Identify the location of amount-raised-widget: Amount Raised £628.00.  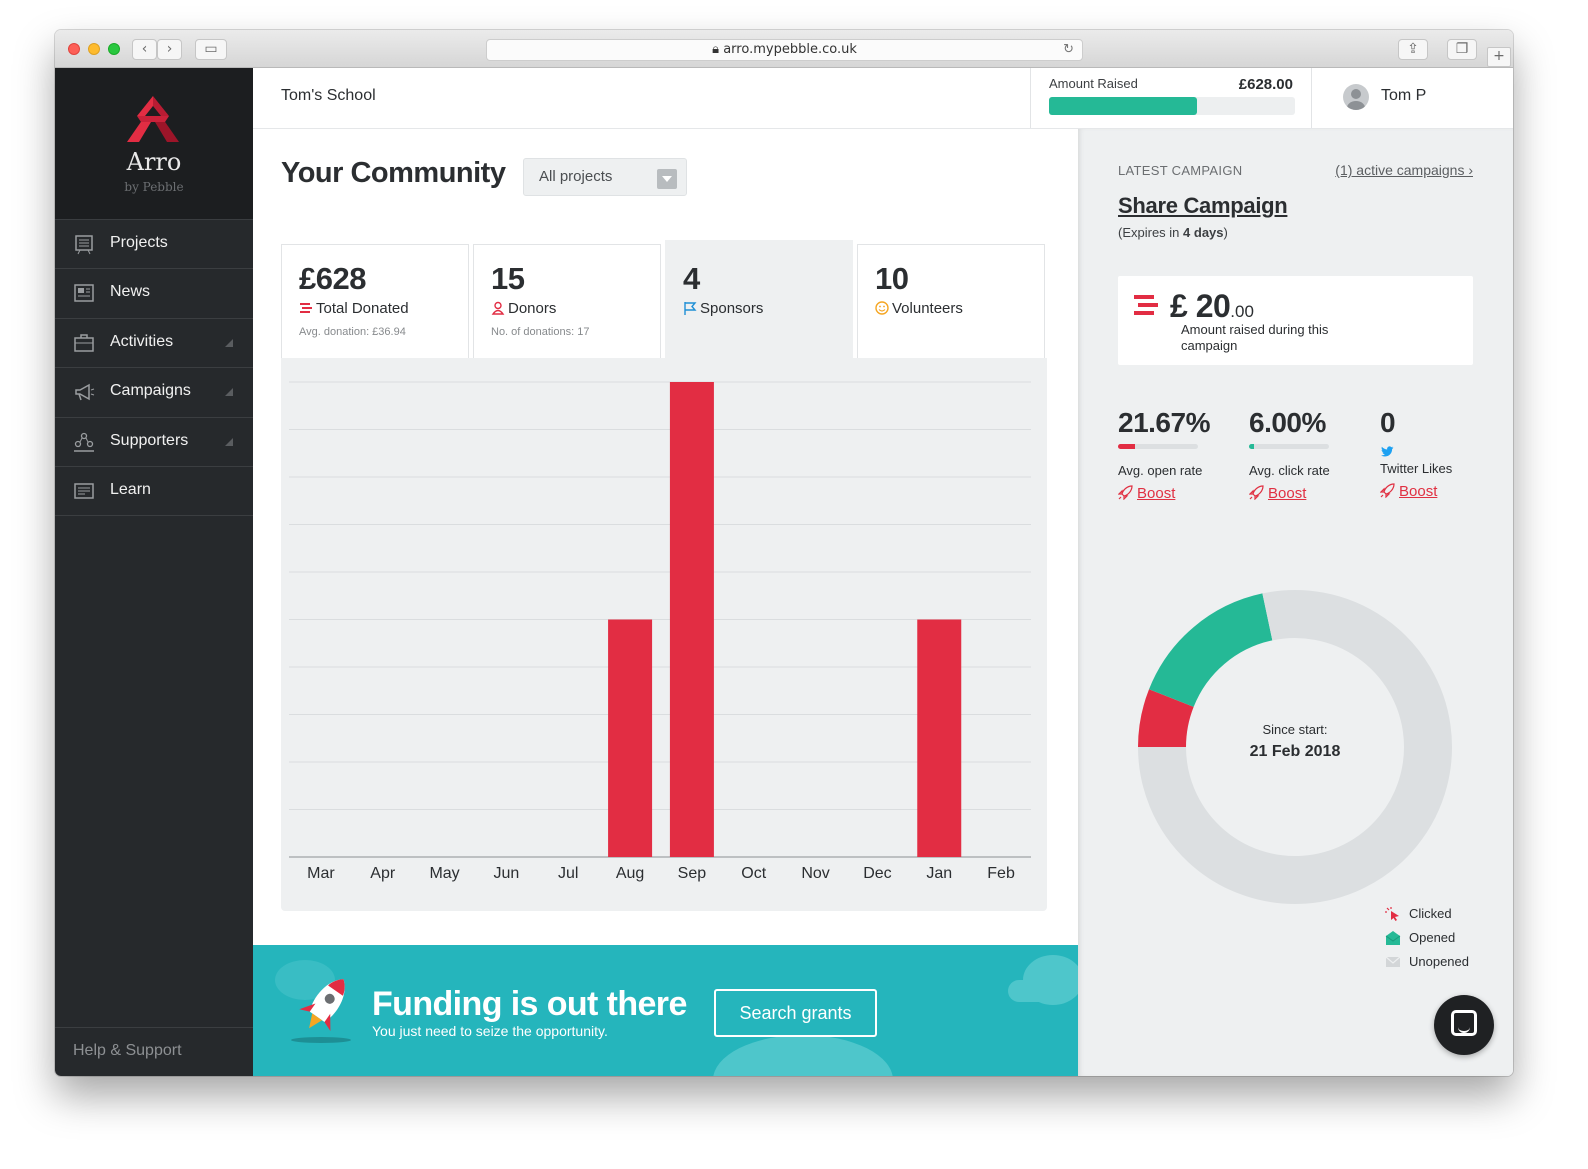
(1171, 98).